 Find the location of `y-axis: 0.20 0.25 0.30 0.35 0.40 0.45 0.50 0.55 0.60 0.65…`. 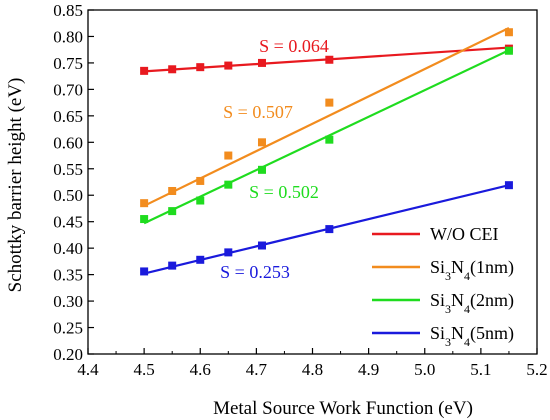

y-axis: 0.20 0.25 0.30 0.35 0.40 0.45 0.50 0.55 0.60 0.65… is located at coordinates (73, 182).